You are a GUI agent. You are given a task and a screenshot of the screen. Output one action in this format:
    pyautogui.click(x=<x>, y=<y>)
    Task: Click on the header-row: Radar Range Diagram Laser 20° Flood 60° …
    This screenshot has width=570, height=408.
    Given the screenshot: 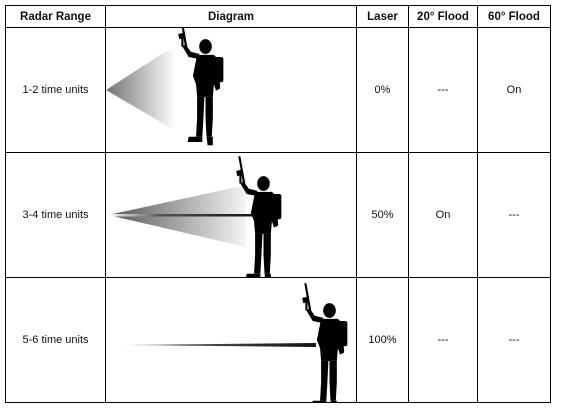 What is the action you would take?
    pyautogui.click(x=278, y=16)
    